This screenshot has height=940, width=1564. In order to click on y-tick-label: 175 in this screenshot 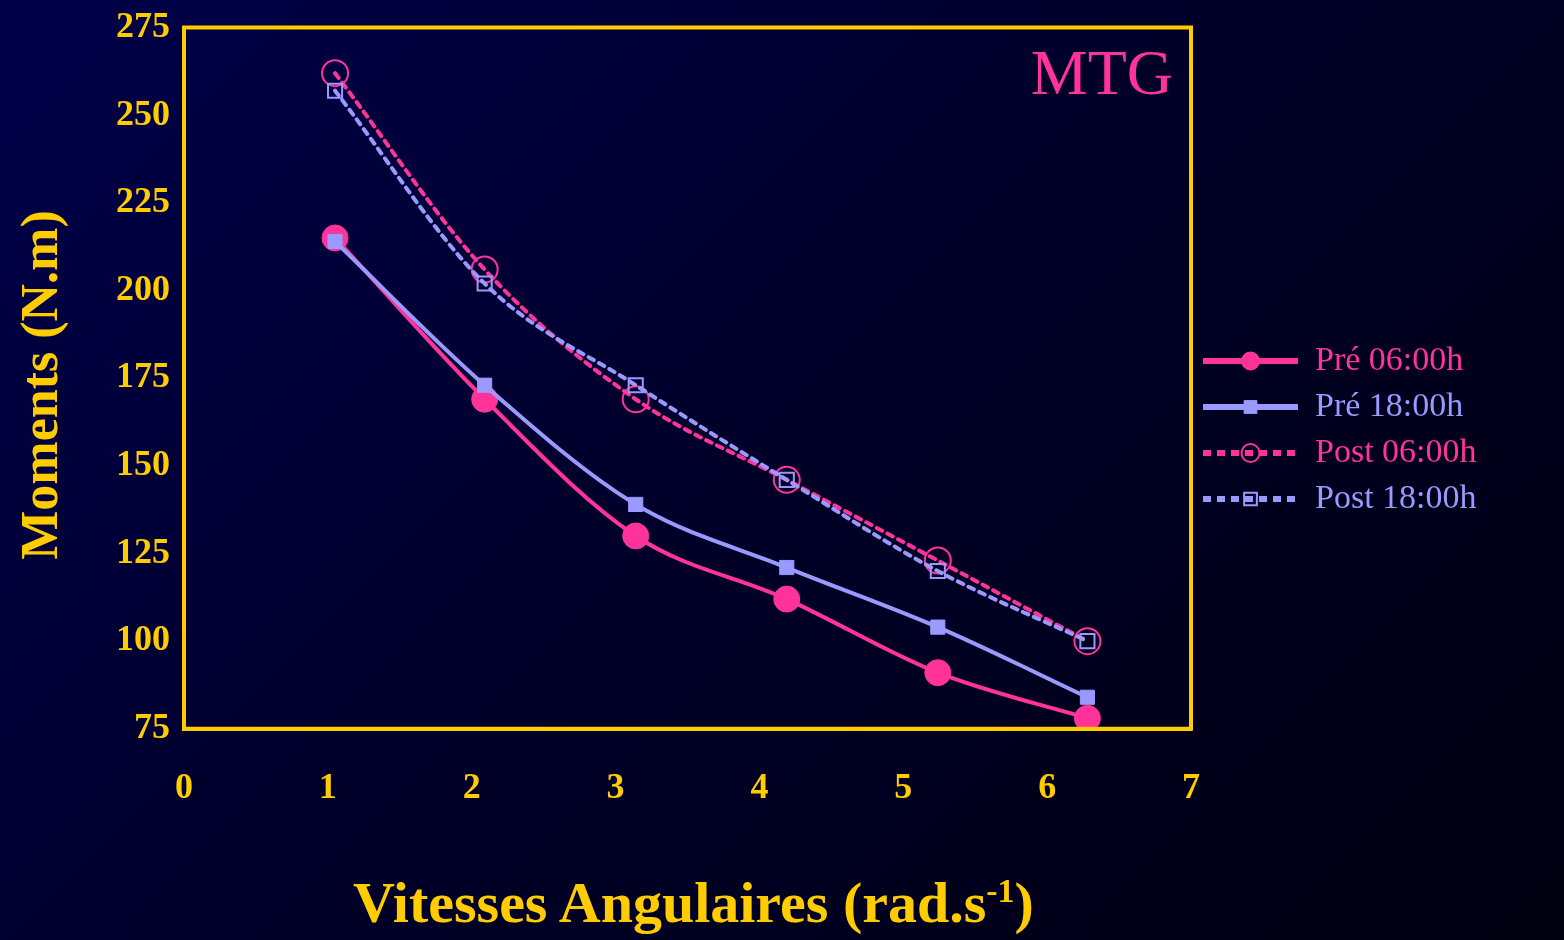, I will do `click(143, 375)`.